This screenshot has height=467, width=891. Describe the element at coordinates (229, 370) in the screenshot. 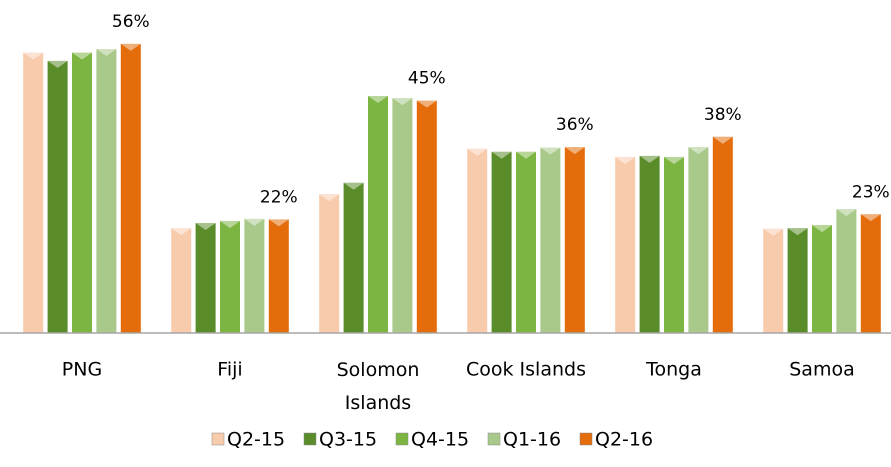

I see `x-tick-label: Fiji` at that location.